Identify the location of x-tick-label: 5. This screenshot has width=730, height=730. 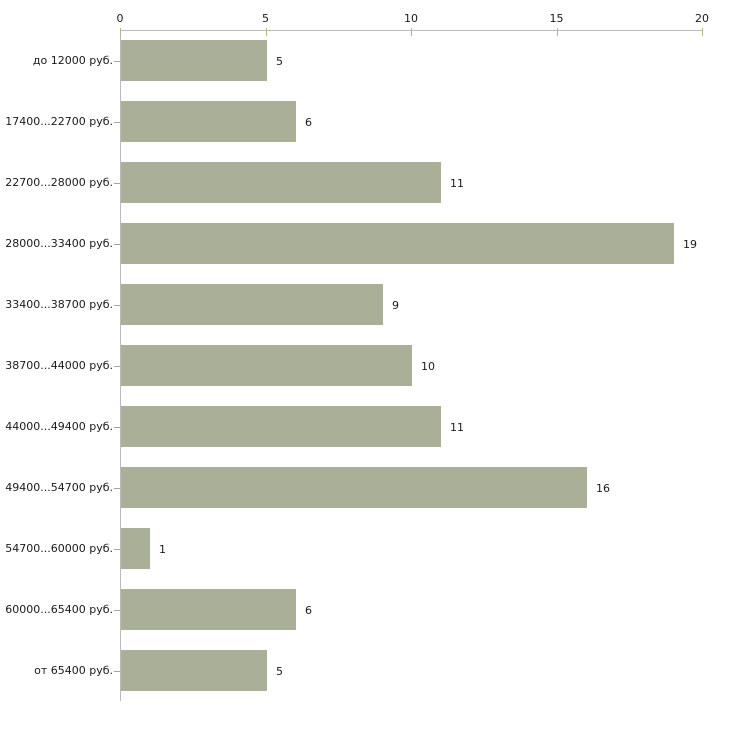
(265, 18).